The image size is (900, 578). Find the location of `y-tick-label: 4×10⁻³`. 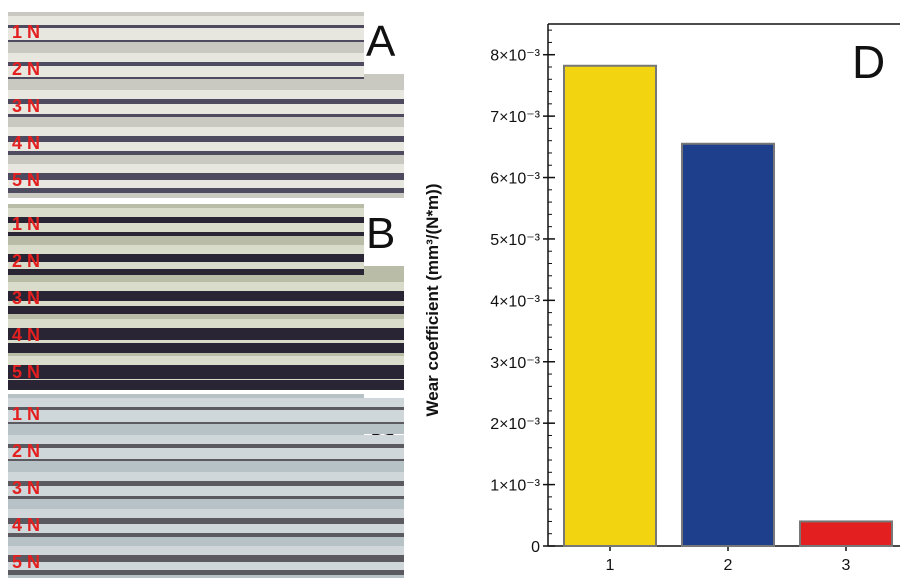

y-tick-label: 4×10⁻³ is located at coordinates (515, 301).